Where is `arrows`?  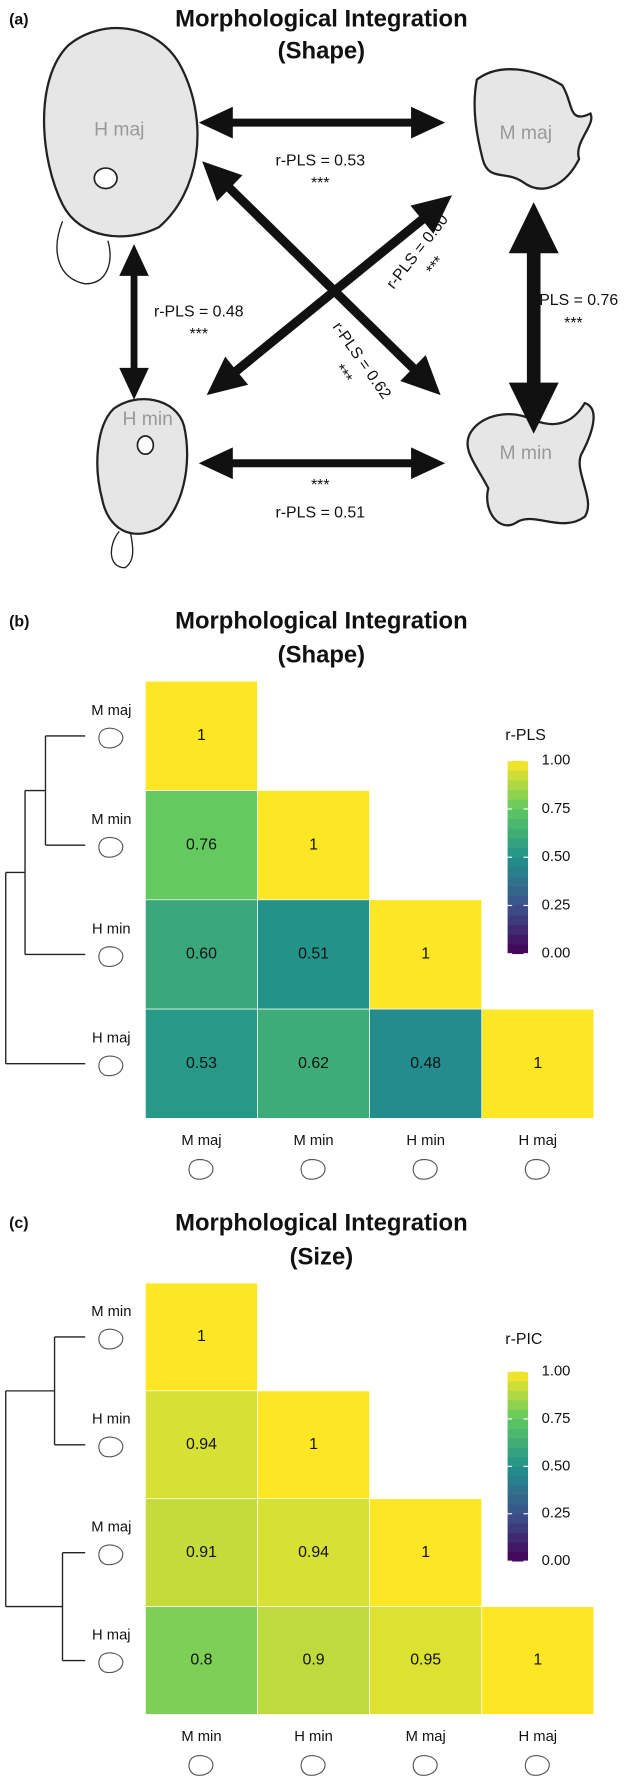
arrows is located at coordinates (339, 293).